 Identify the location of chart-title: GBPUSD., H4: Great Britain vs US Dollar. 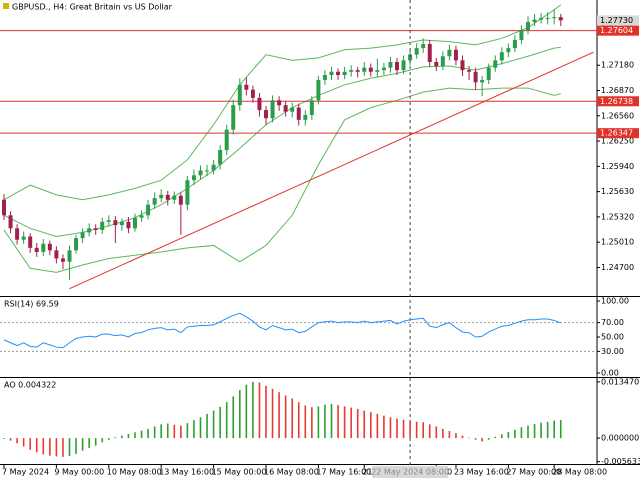
(92, 7).